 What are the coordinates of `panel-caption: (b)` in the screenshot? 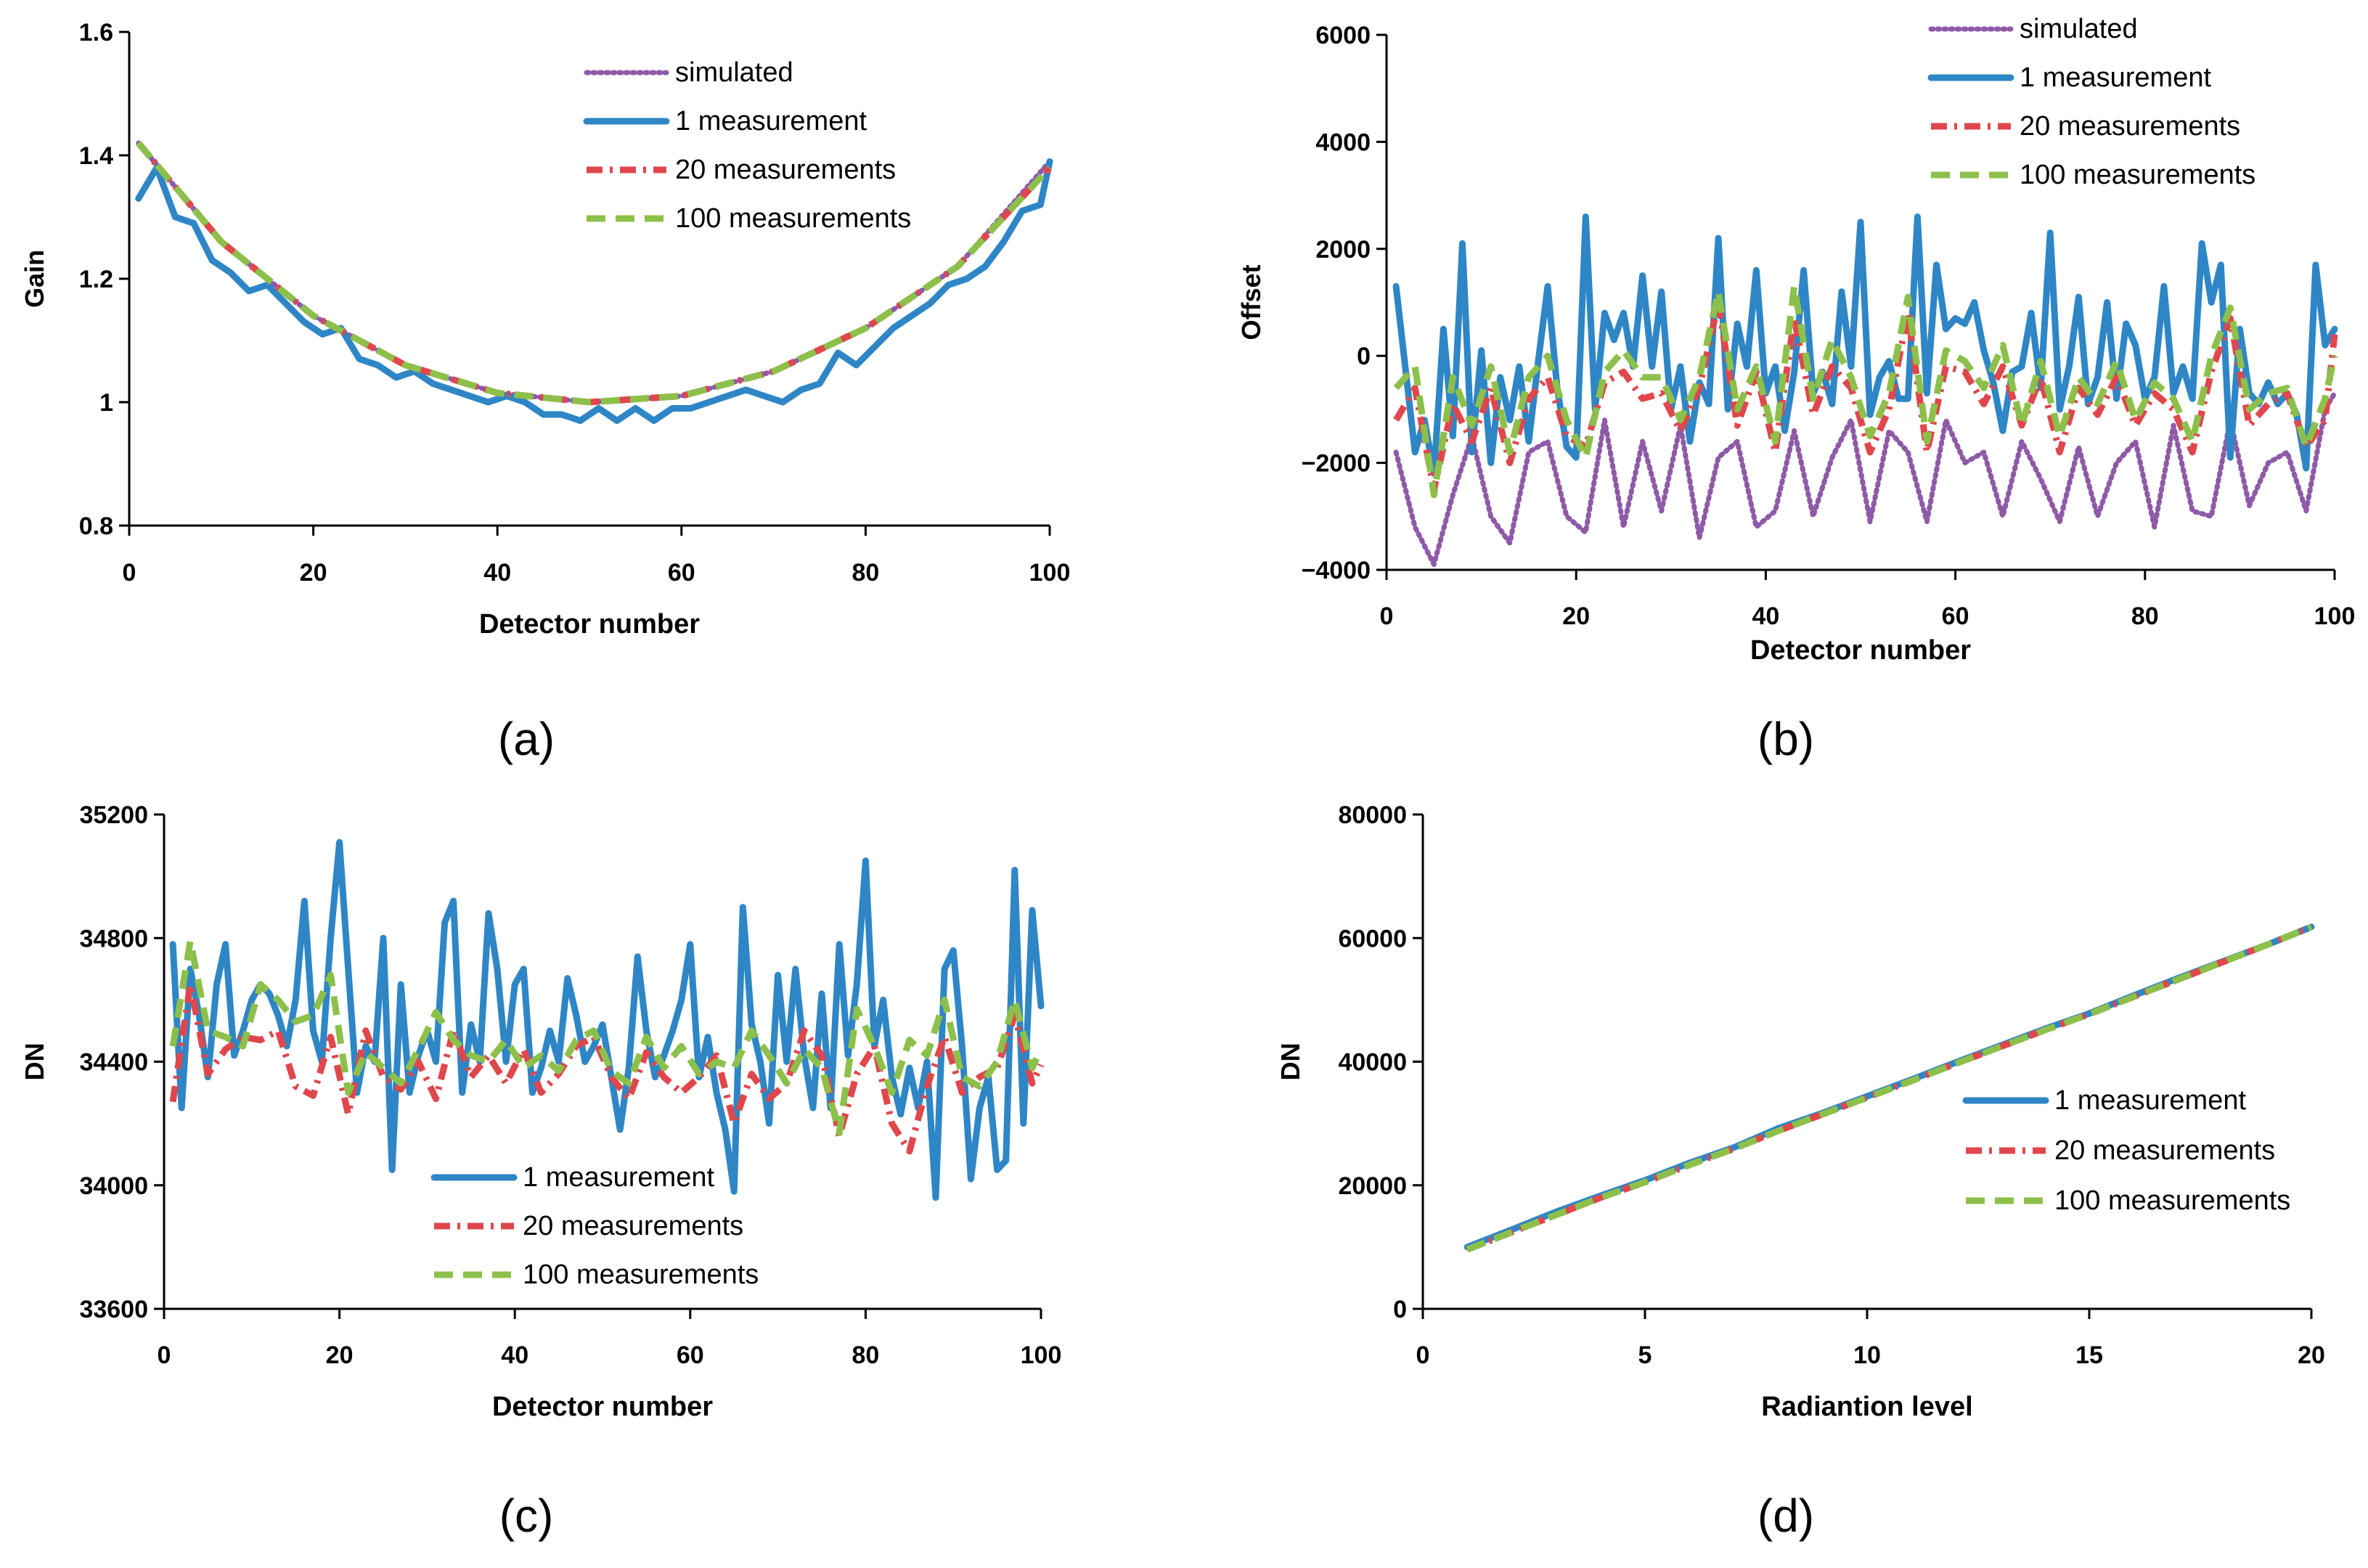 It's located at (1785, 739).